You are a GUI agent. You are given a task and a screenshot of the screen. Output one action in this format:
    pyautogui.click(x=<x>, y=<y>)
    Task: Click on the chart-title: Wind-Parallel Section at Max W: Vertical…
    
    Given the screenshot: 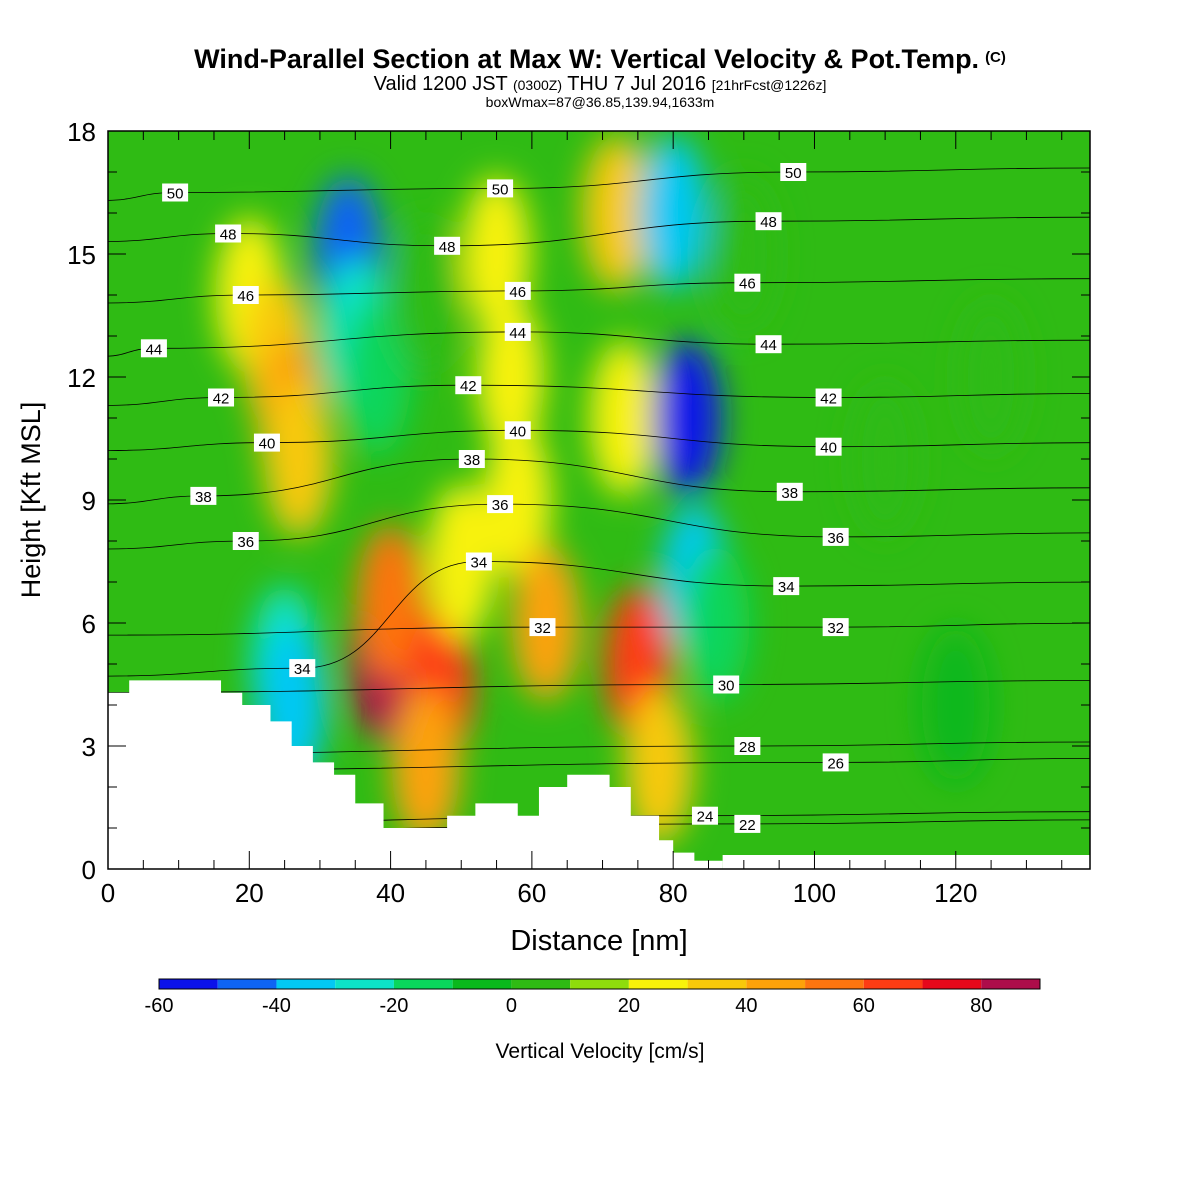 What is the action you would take?
    pyautogui.click(x=600, y=59)
    